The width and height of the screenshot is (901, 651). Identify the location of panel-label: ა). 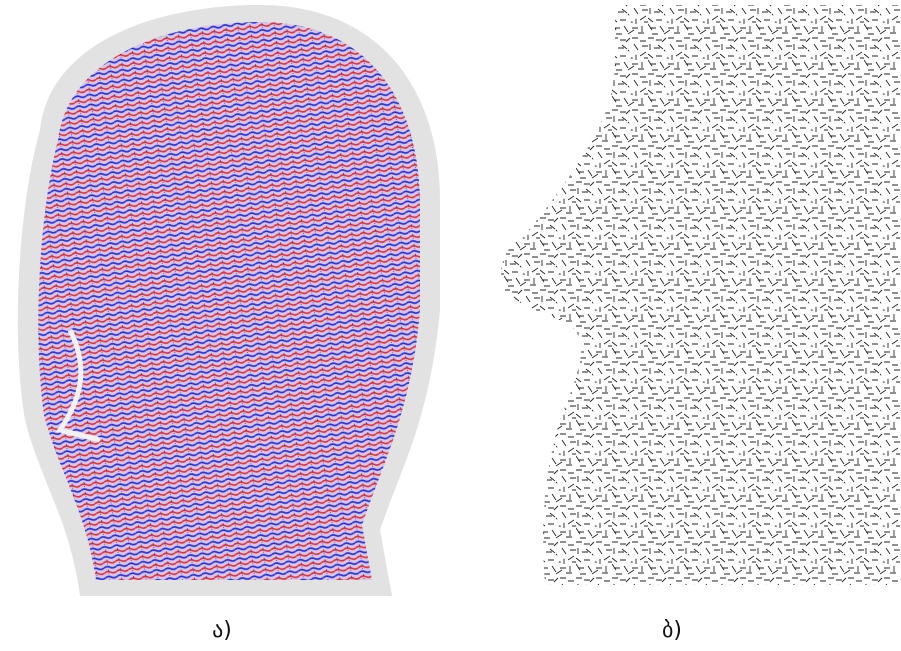
(222, 630).